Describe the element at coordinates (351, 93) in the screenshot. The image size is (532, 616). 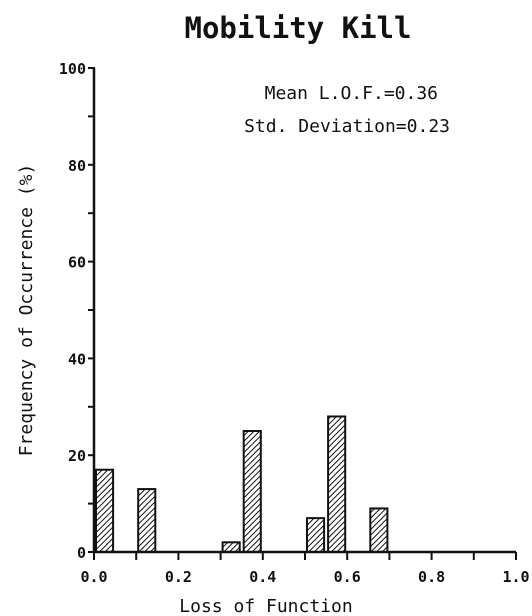
I see `mean-annotation: Mean L.O.F.=0.36` at that location.